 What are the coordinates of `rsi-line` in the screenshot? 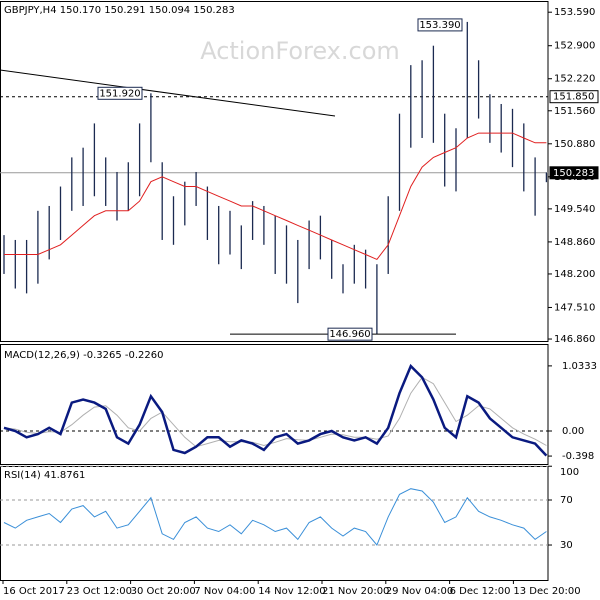 It's located at (275, 517).